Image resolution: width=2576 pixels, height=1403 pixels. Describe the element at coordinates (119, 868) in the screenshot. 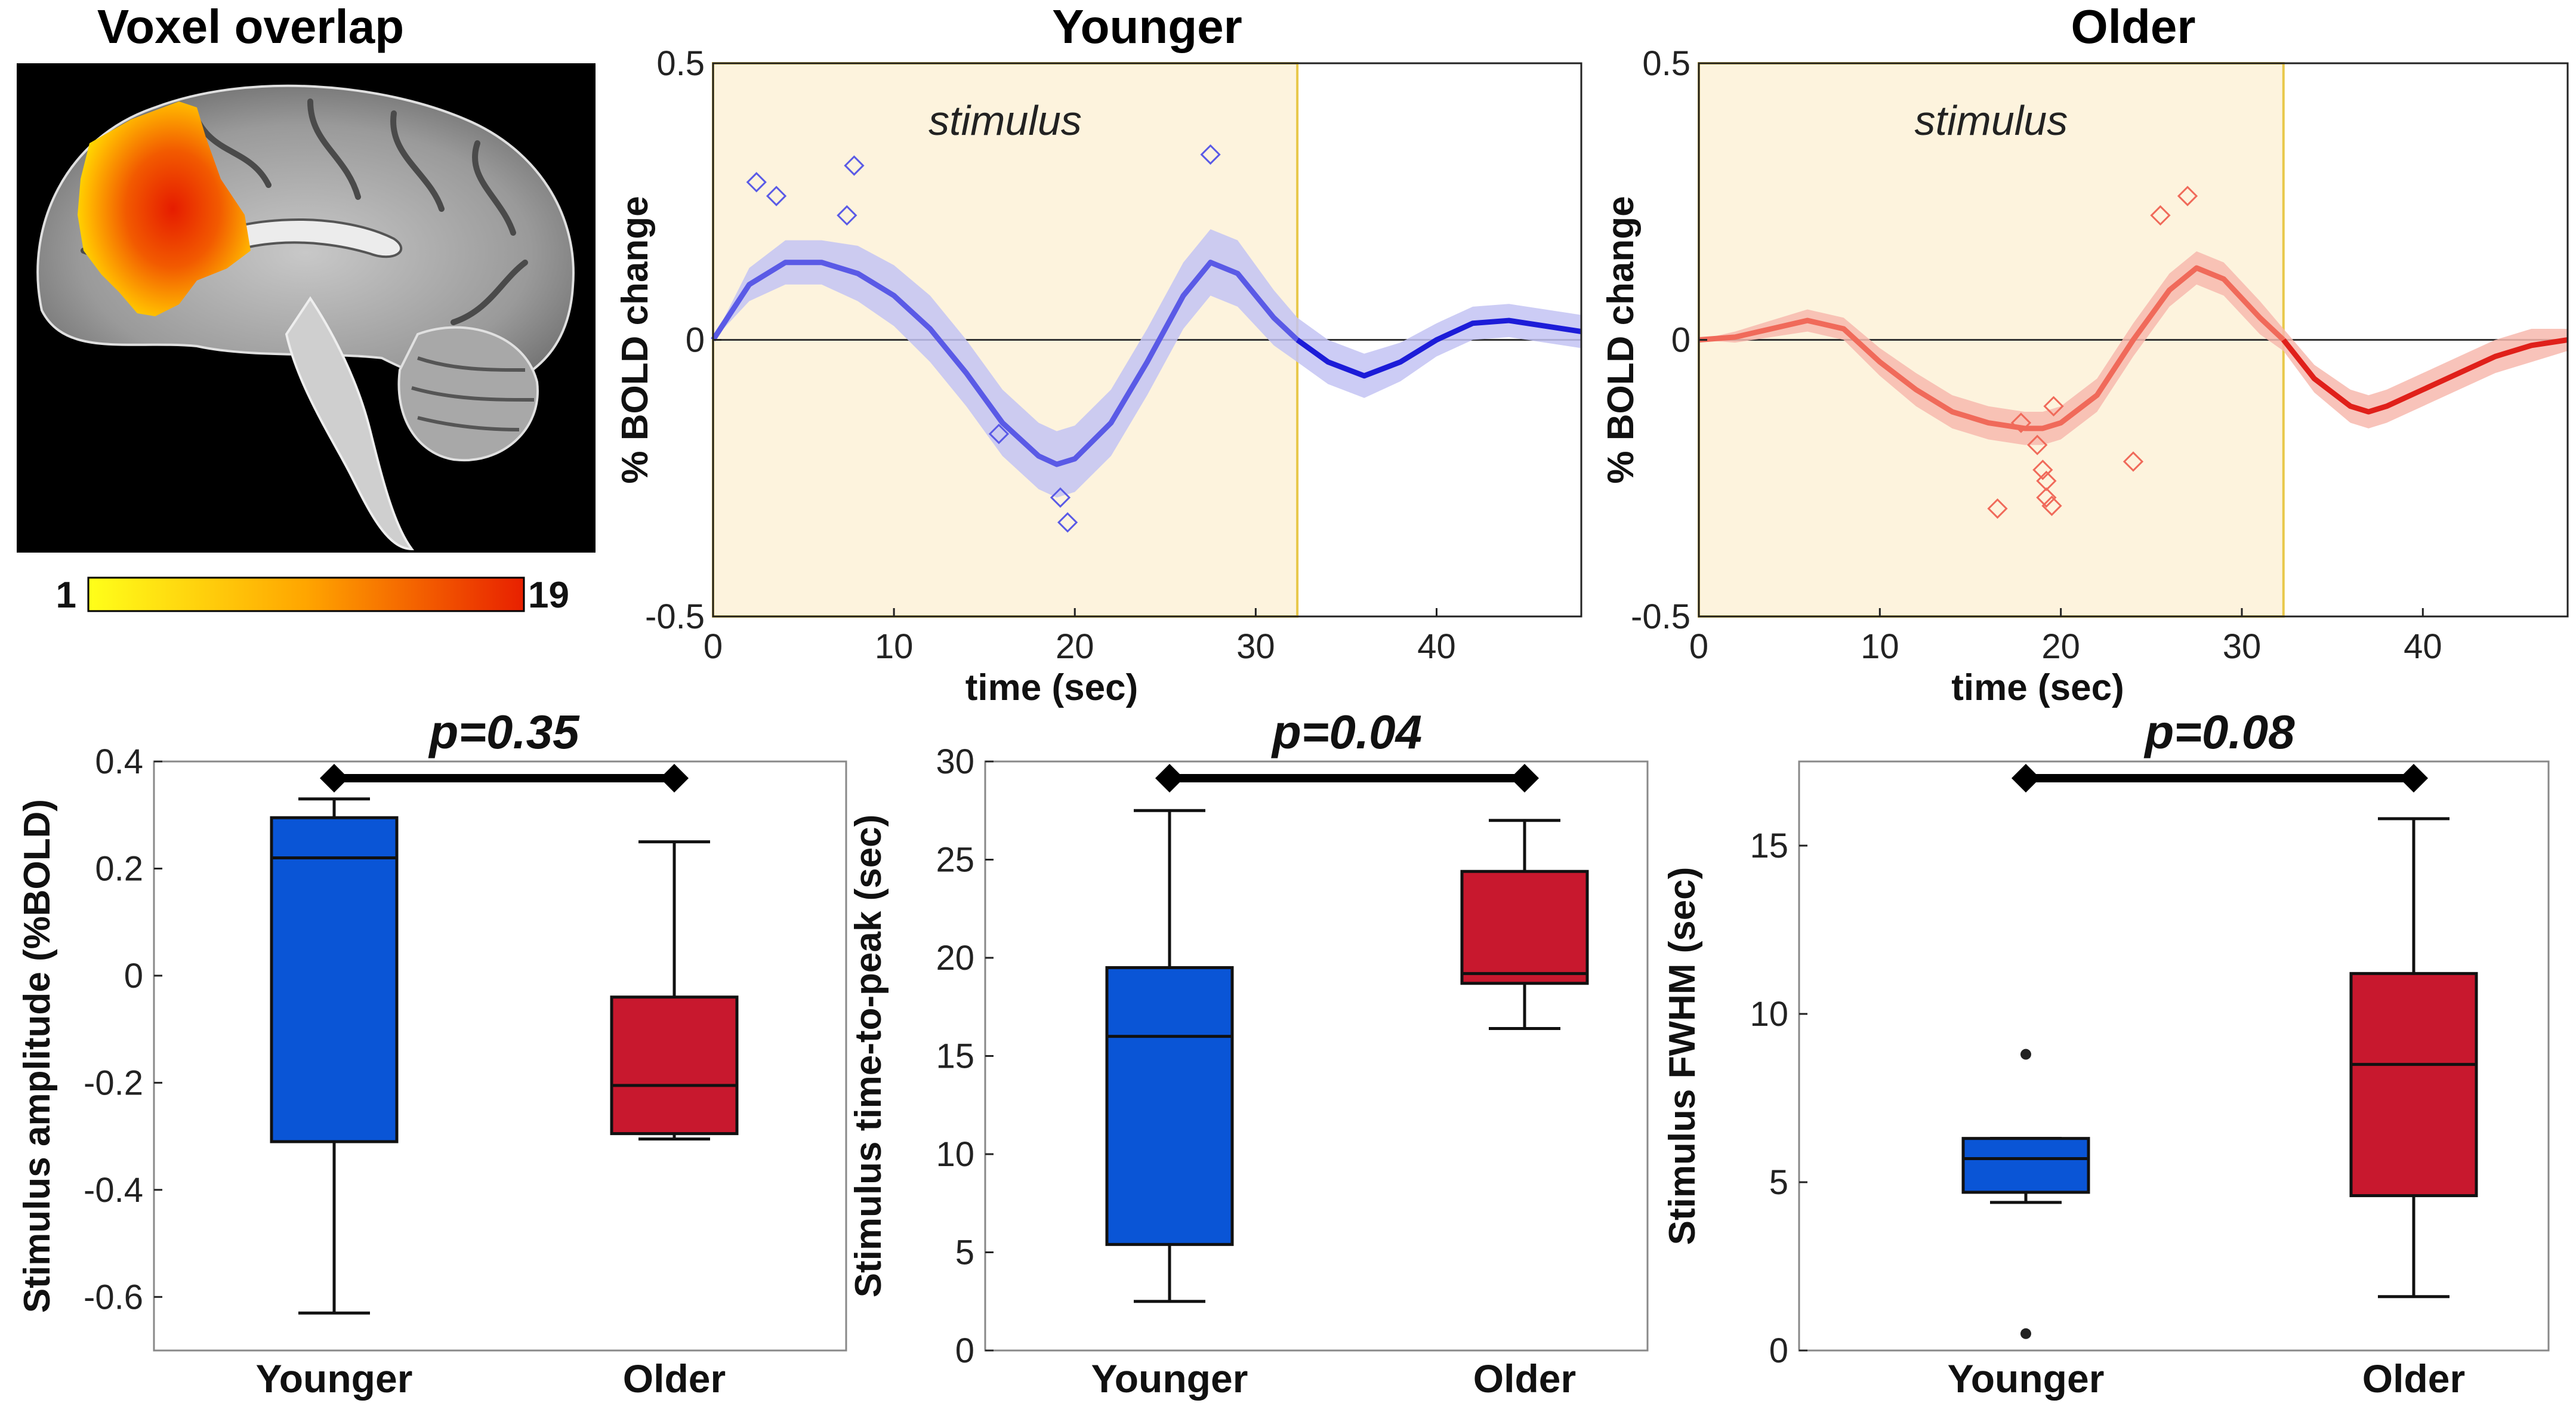

I see `y-tick-label: 0.2` at that location.